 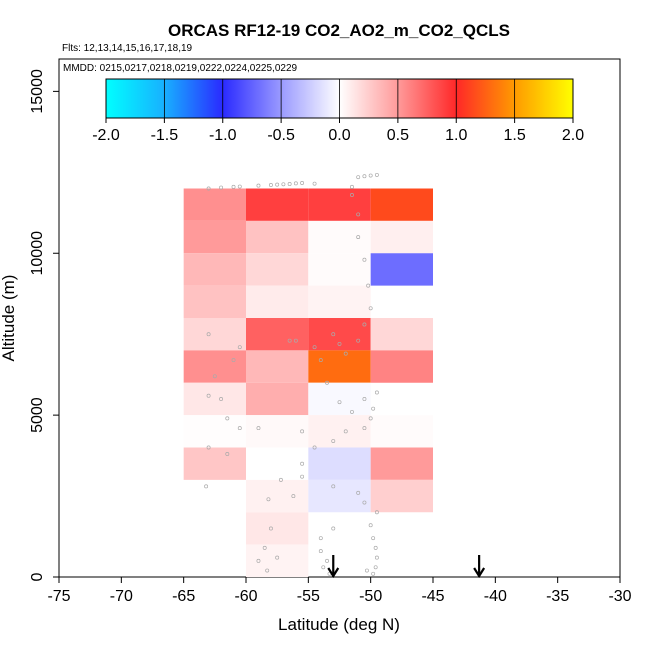 I want to click on x-tick-label: -30, so click(x=619, y=596).